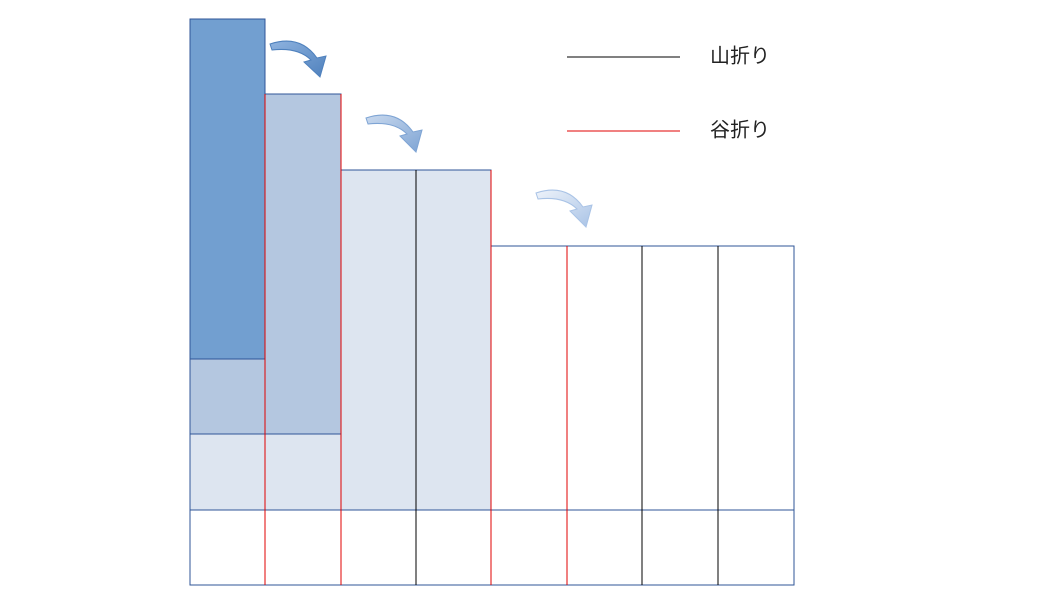  What do you see at coordinates (668, 93) in the screenshot?
I see `legend: 山折り 谷折り` at bounding box center [668, 93].